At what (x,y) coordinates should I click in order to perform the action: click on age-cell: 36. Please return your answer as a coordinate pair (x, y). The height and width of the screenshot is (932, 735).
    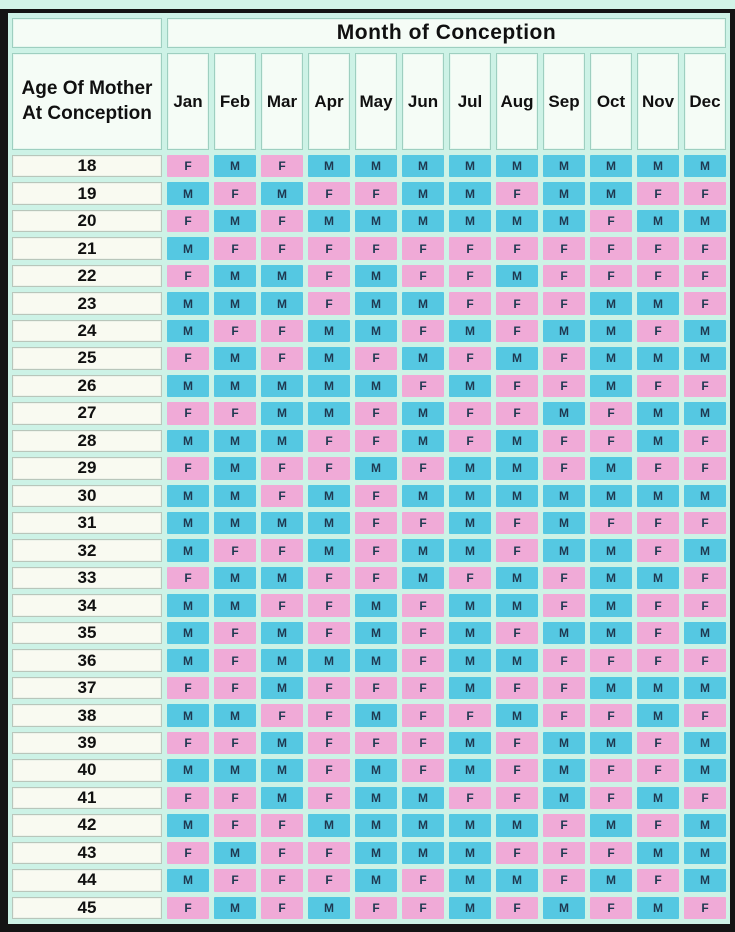
    Looking at the image, I should click on (87, 660).